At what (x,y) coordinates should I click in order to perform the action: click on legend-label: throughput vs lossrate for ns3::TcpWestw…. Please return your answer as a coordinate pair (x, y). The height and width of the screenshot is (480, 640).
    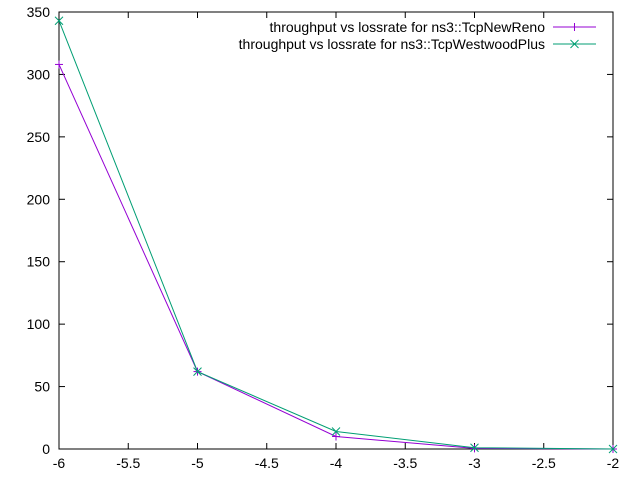
    Looking at the image, I should click on (392, 44).